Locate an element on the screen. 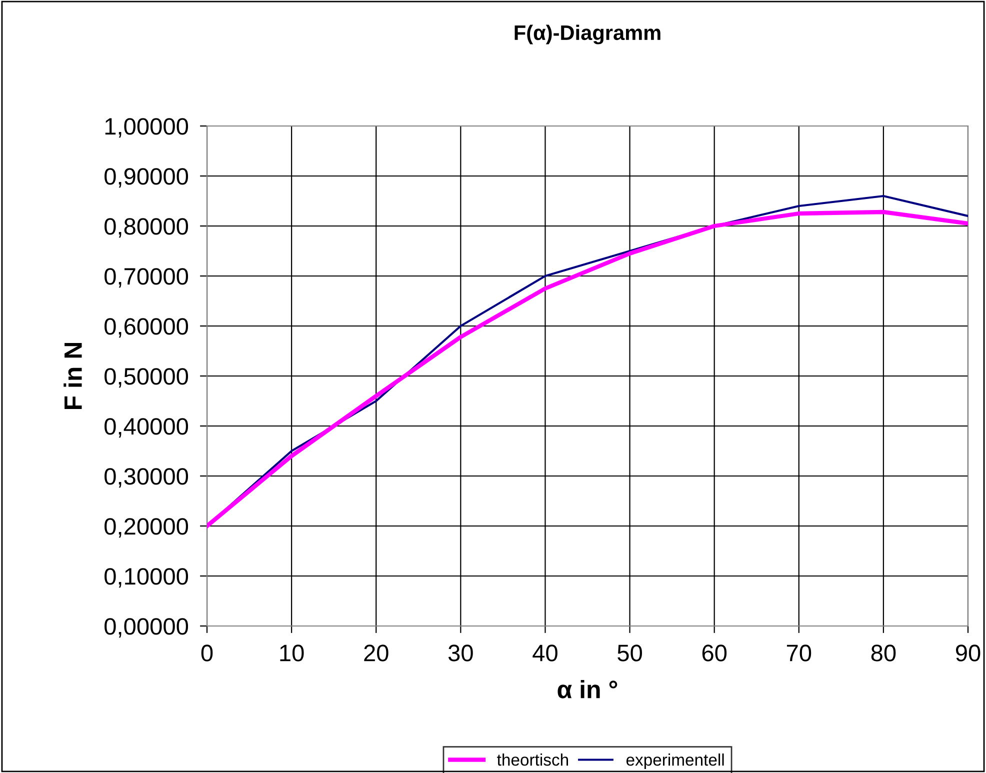 This screenshot has height=773, width=986. x-tick-label: 40 is located at coordinates (545, 653).